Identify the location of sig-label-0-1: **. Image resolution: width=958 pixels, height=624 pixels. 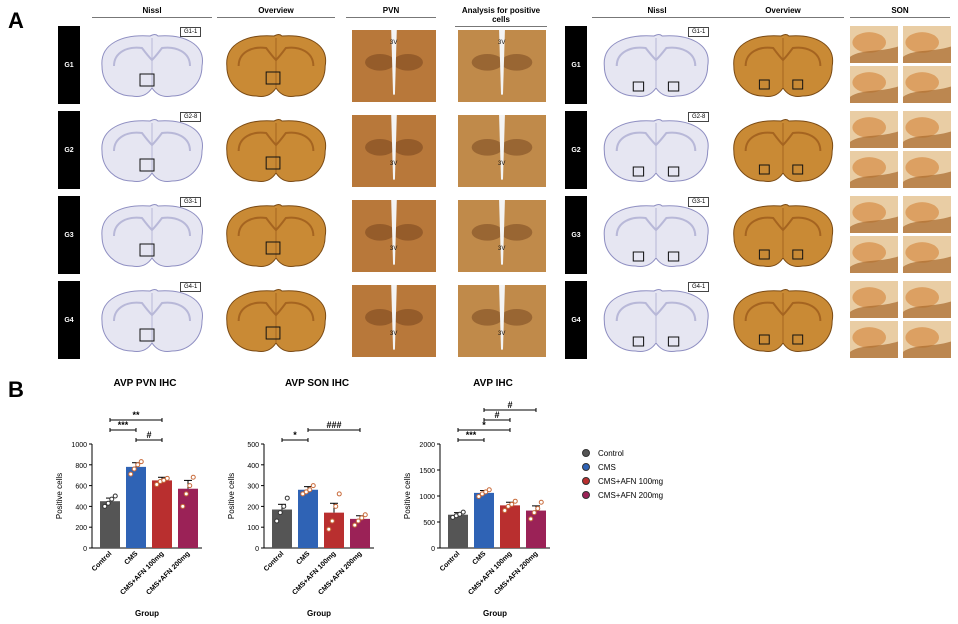
(136, 415).